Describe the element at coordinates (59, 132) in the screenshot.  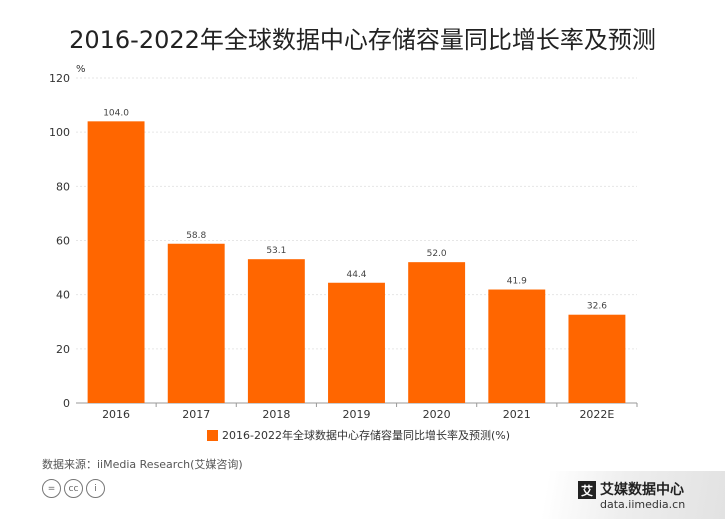
I see `y-tick-label: 100` at that location.